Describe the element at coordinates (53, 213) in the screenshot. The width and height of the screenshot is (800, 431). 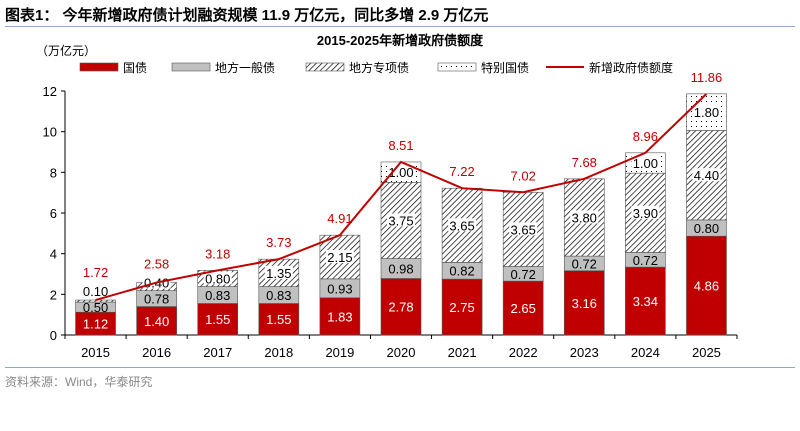
I see `y-tick-label: 6` at that location.